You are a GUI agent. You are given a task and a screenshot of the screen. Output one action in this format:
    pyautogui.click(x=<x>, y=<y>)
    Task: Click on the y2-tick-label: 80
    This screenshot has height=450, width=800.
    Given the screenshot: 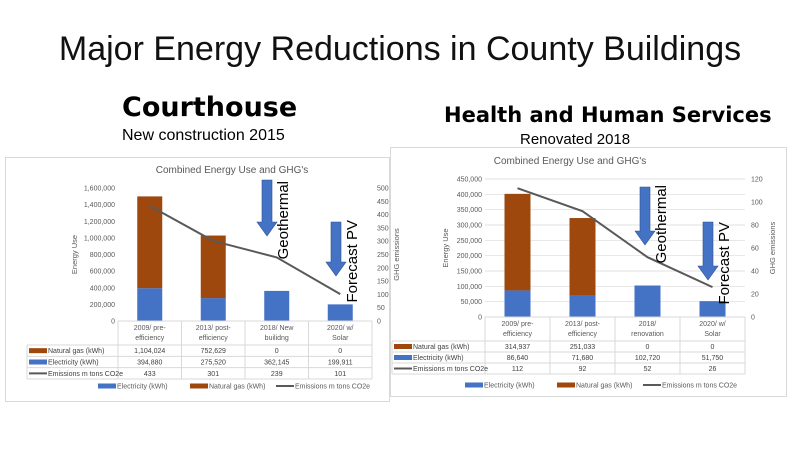 What is the action you would take?
    pyautogui.click(x=755, y=226)
    